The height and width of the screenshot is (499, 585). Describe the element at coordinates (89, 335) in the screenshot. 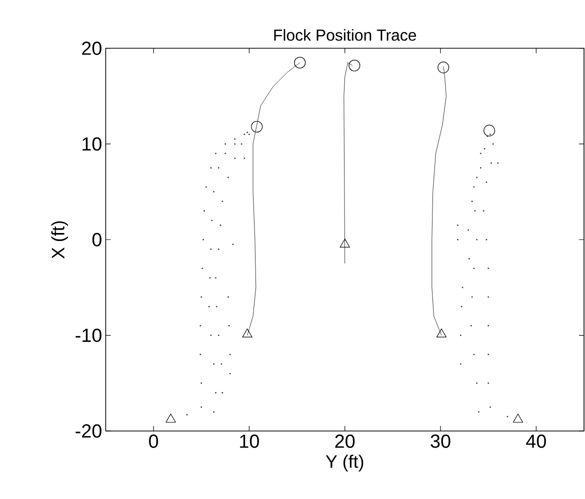

I see `y-tick-label: -10` at that location.